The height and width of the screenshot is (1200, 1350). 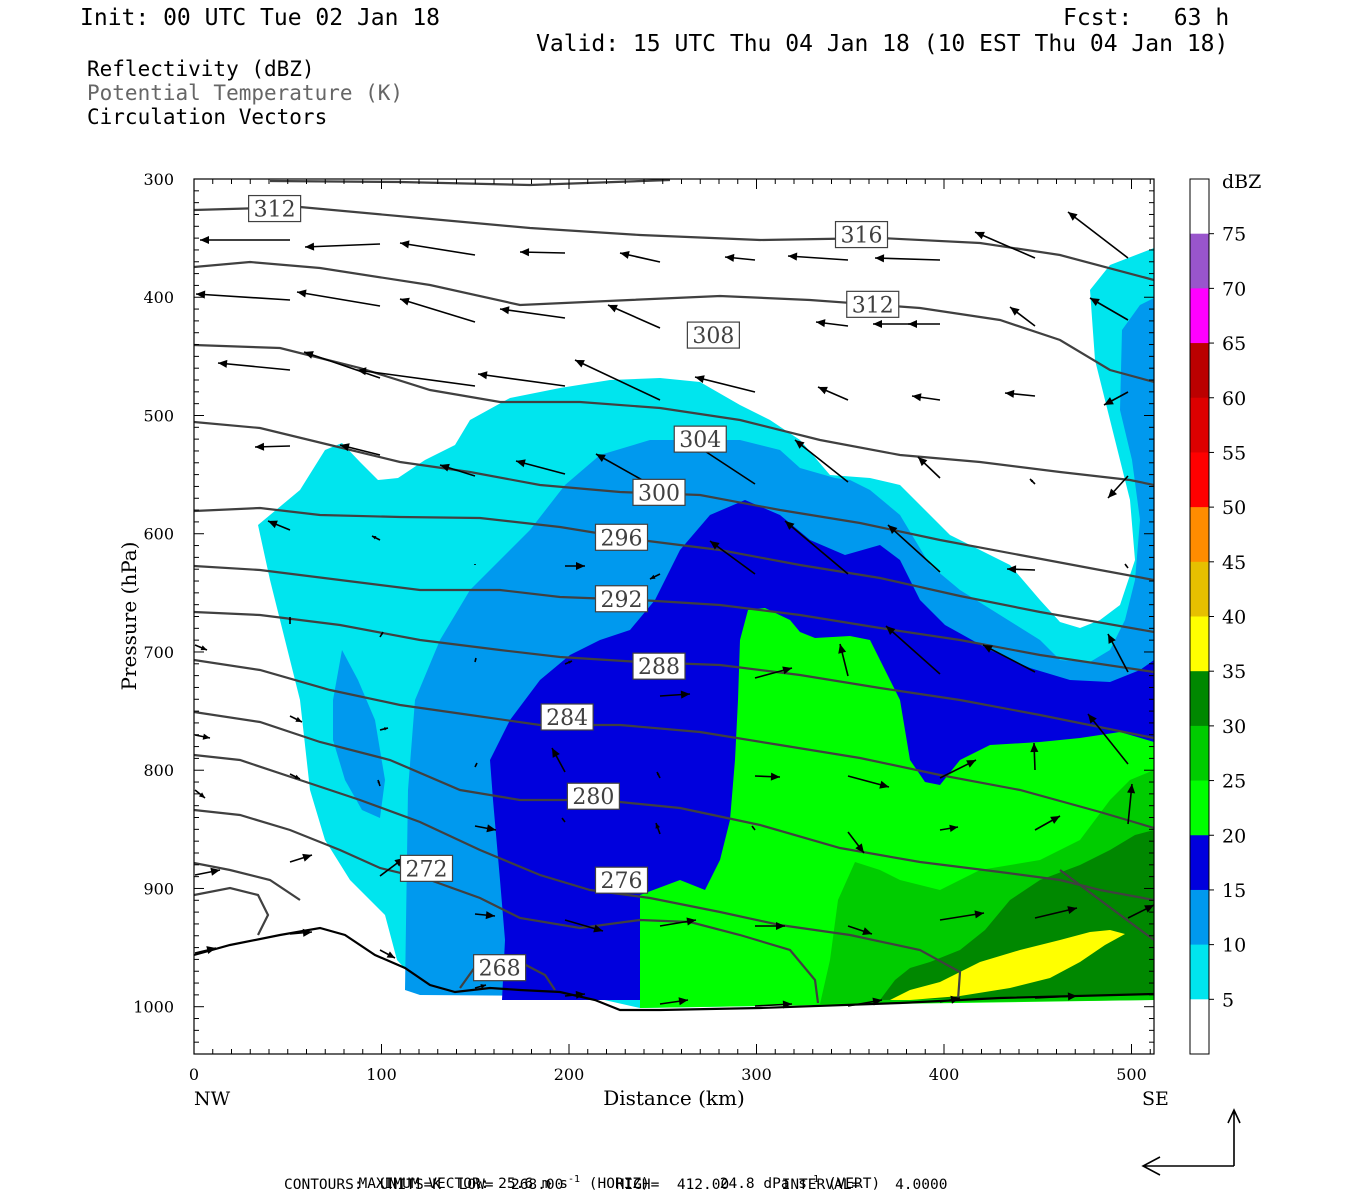 I want to click on y-tick-label: 900, so click(x=158, y=888).